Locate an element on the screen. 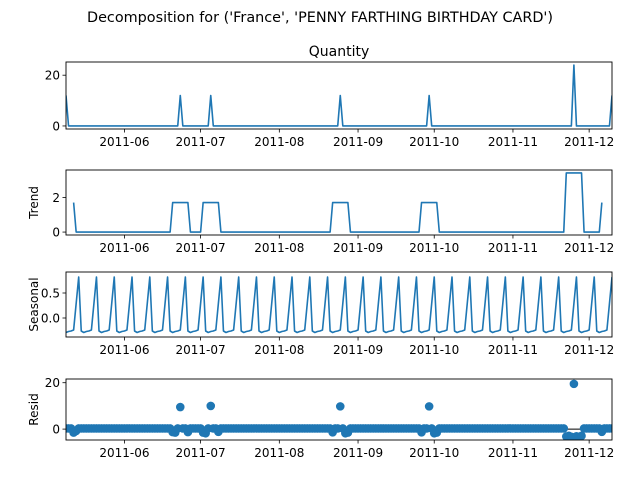 The height and width of the screenshot is (480, 640). y-axis-label: Resid is located at coordinates (34, 409).